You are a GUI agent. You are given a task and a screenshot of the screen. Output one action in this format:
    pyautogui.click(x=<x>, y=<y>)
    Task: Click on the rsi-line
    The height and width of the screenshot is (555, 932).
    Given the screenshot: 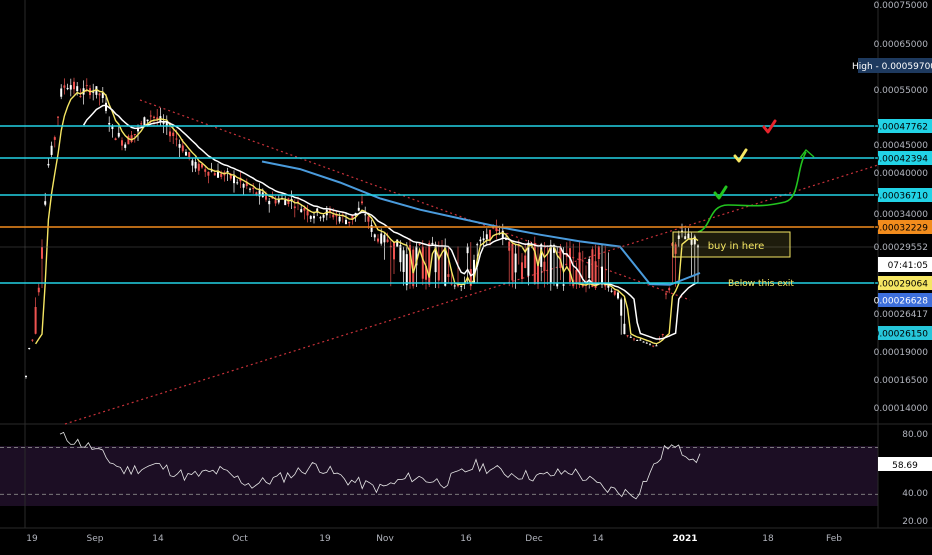 What is the action you would take?
    pyautogui.click(x=380, y=465)
    